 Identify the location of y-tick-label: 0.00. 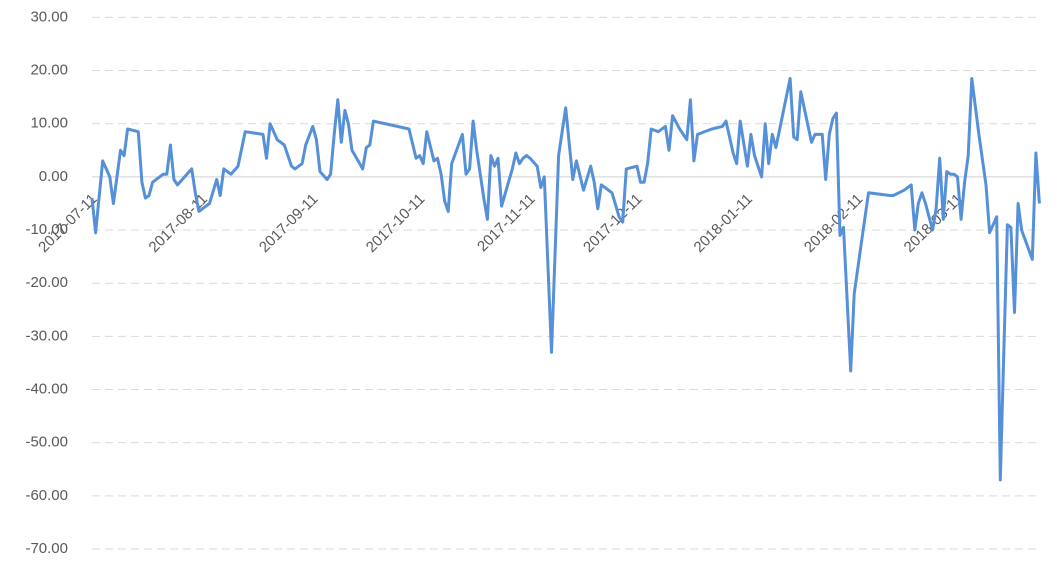
(53, 176).